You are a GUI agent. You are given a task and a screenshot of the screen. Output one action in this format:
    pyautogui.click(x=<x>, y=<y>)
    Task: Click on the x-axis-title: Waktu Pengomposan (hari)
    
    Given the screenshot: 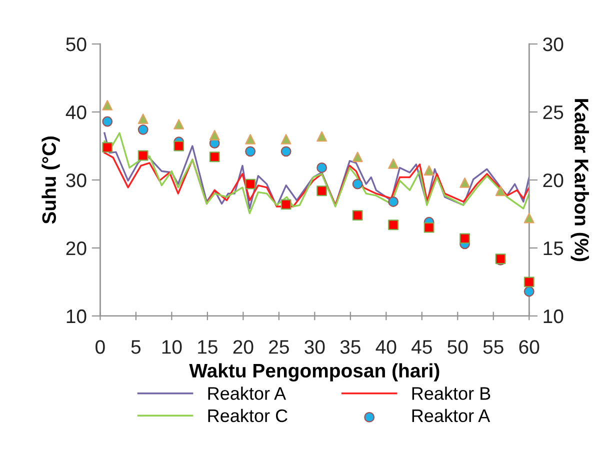 What is the action you would take?
    pyautogui.click(x=314, y=372)
    